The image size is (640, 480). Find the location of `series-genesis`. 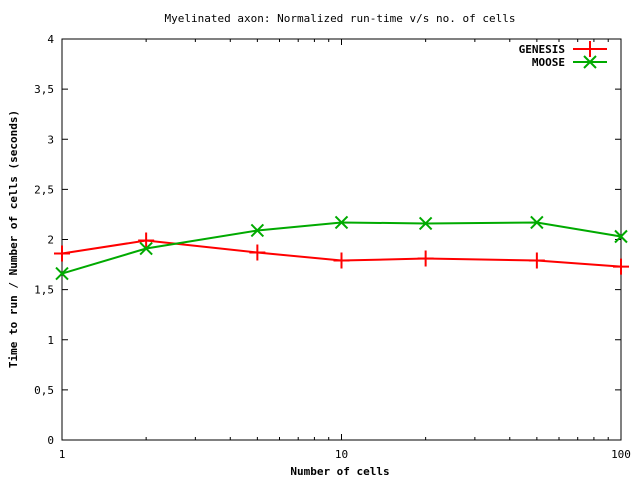

series-genesis is located at coordinates (341, 253).